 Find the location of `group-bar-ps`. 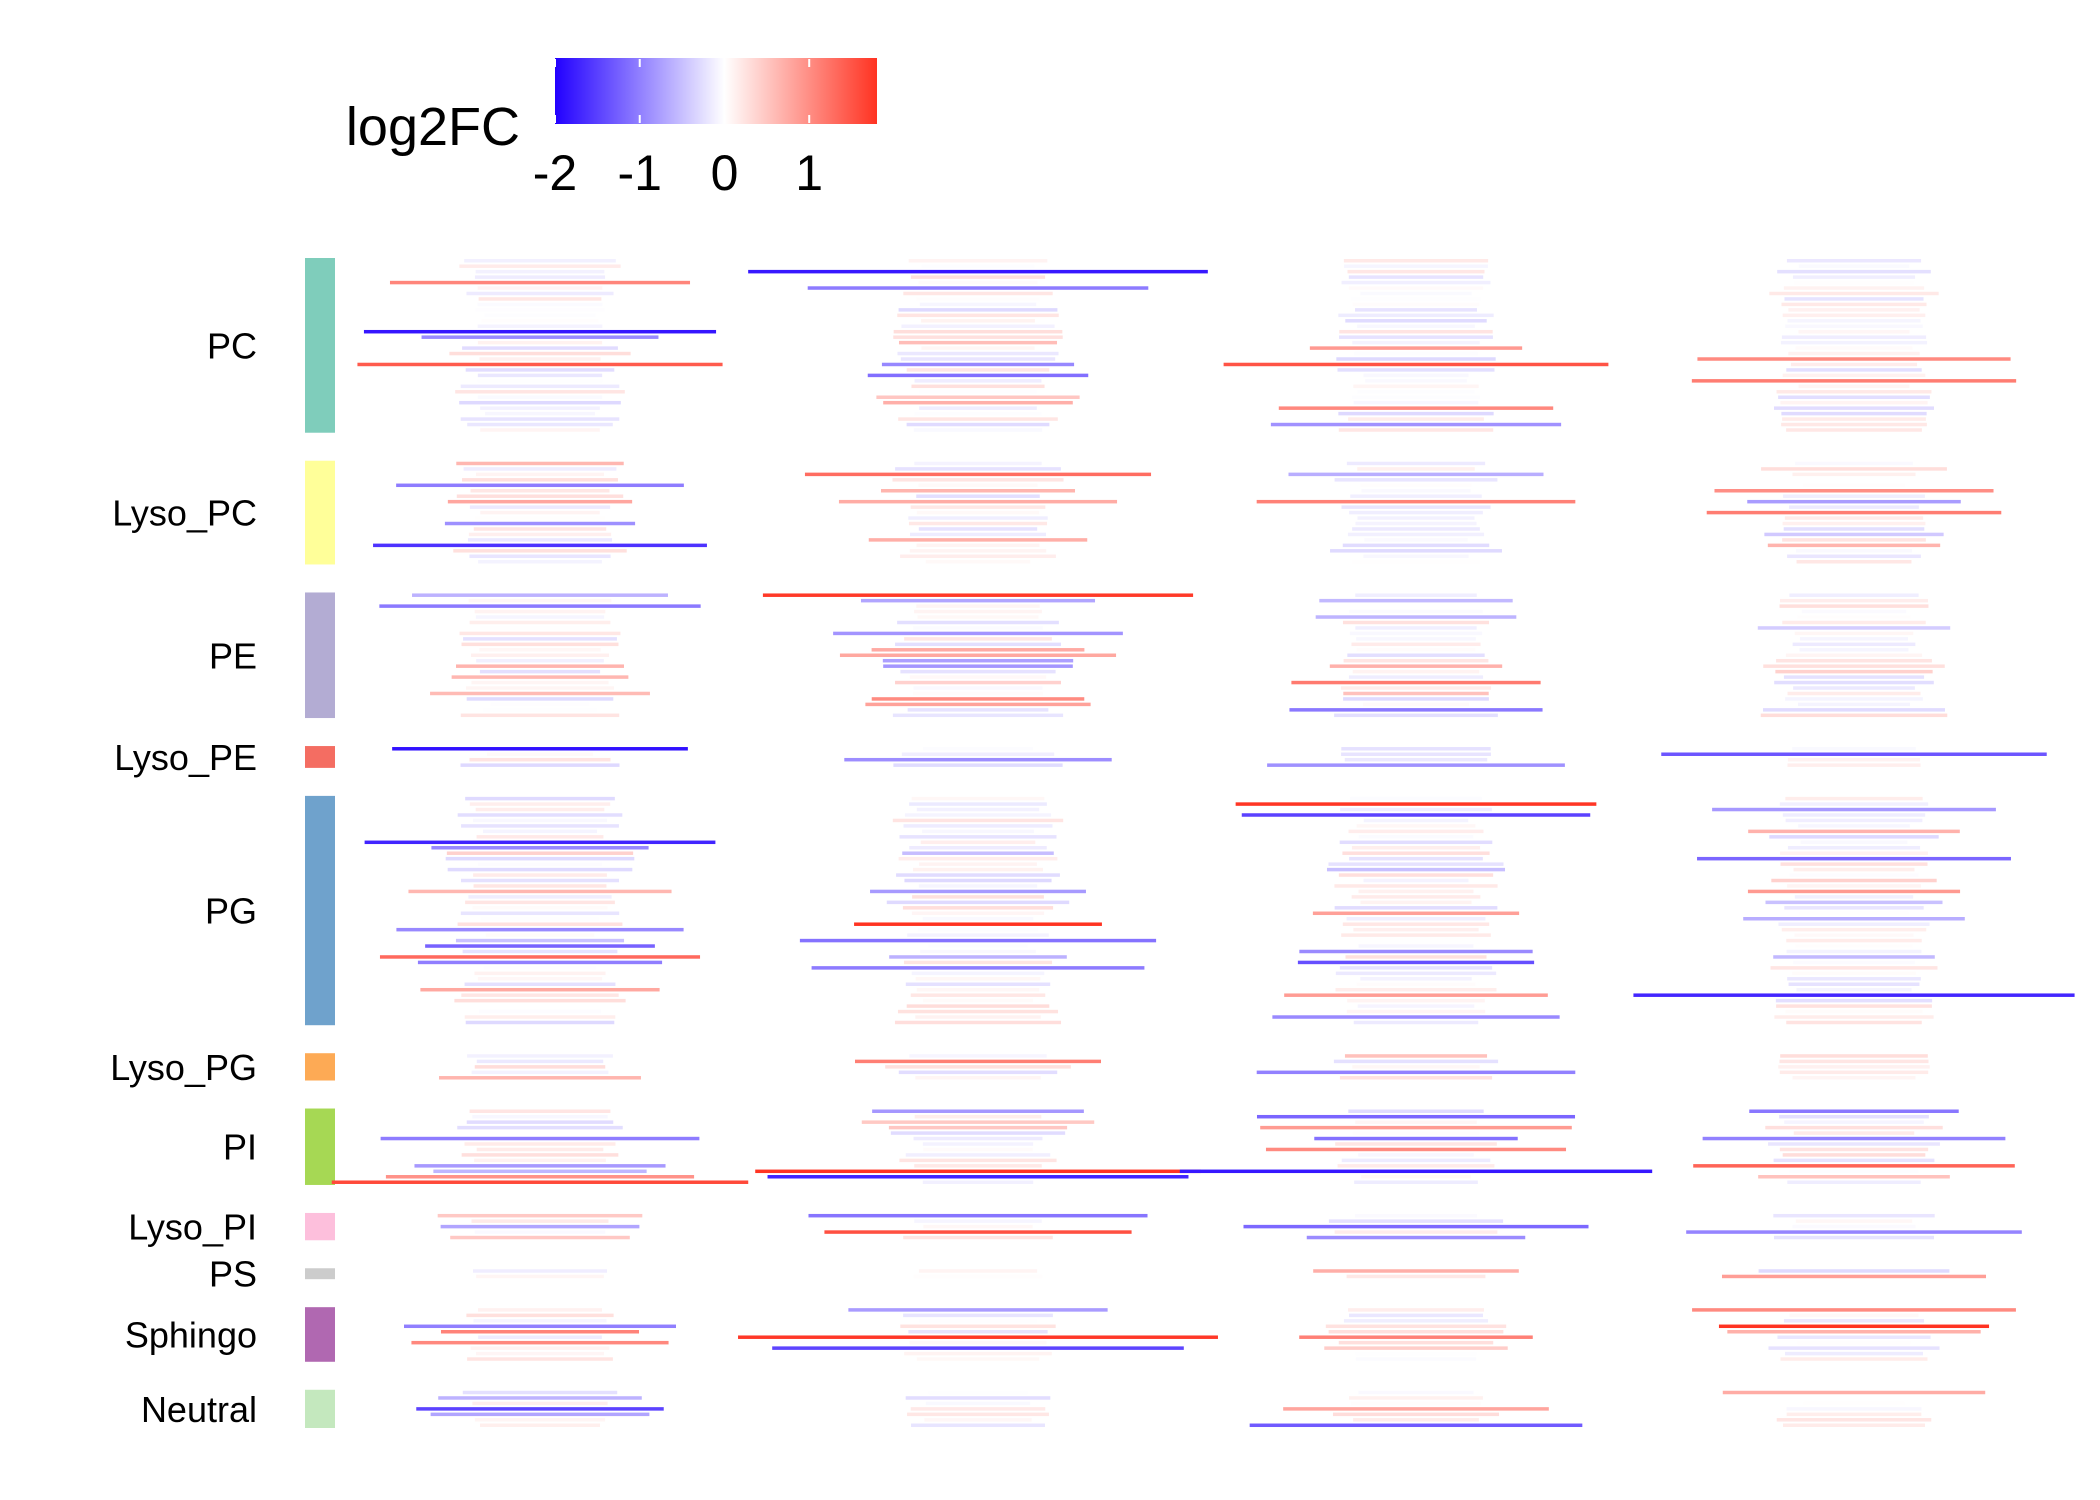

group-bar-ps is located at coordinates (320, 1274).